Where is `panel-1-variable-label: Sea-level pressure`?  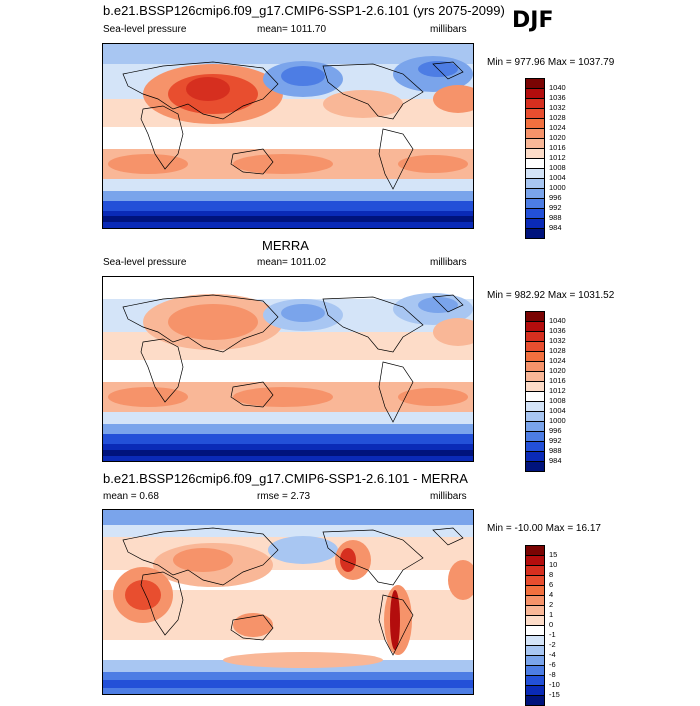 panel-1-variable-label: Sea-level pressure is located at coordinates (145, 29).